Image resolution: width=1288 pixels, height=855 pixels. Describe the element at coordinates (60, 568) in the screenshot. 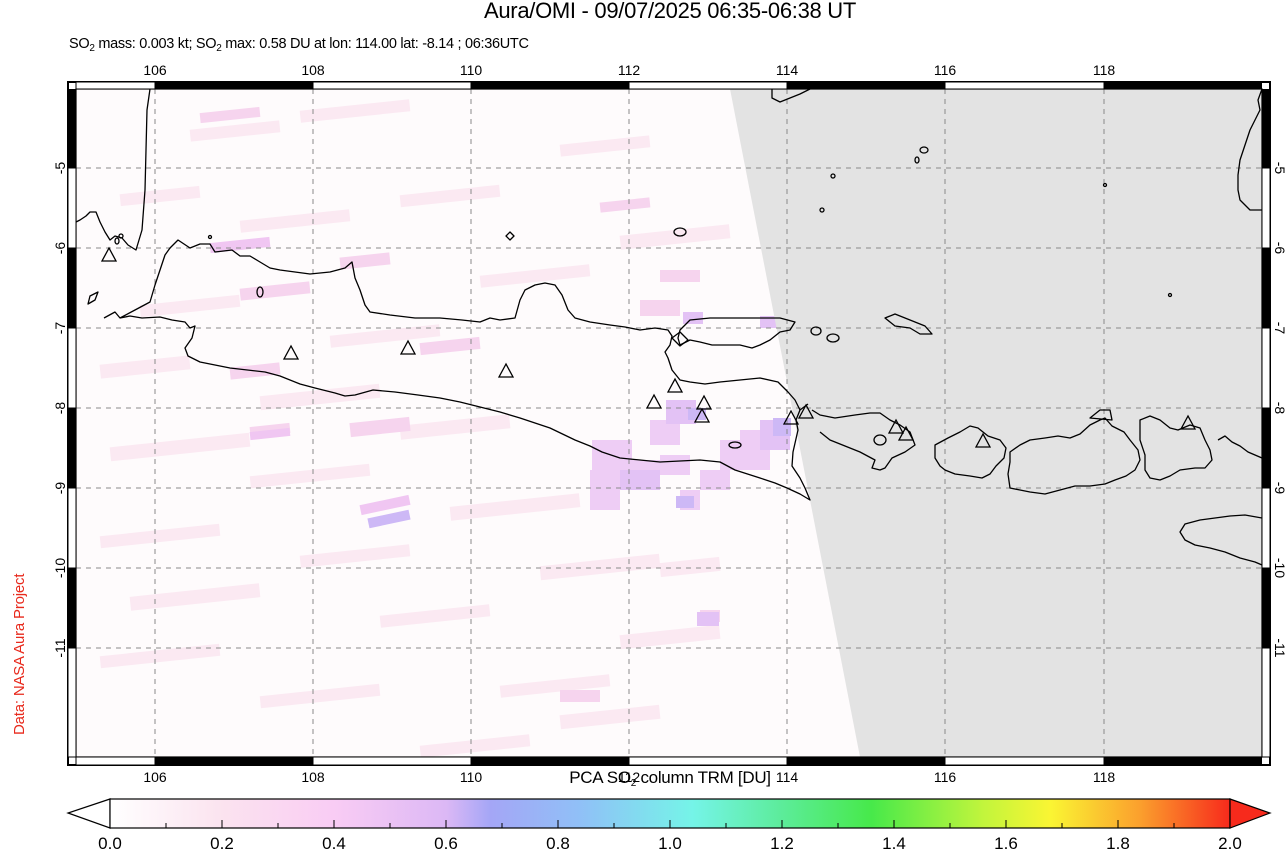

I see `lat-label-left: -10` at that location.